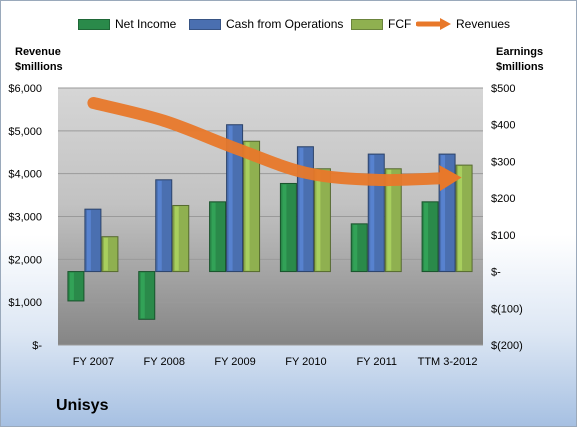 This screenshot has height=427, width=577. I want to click on right-axis-title-line2: $millions, so click(520, 67).